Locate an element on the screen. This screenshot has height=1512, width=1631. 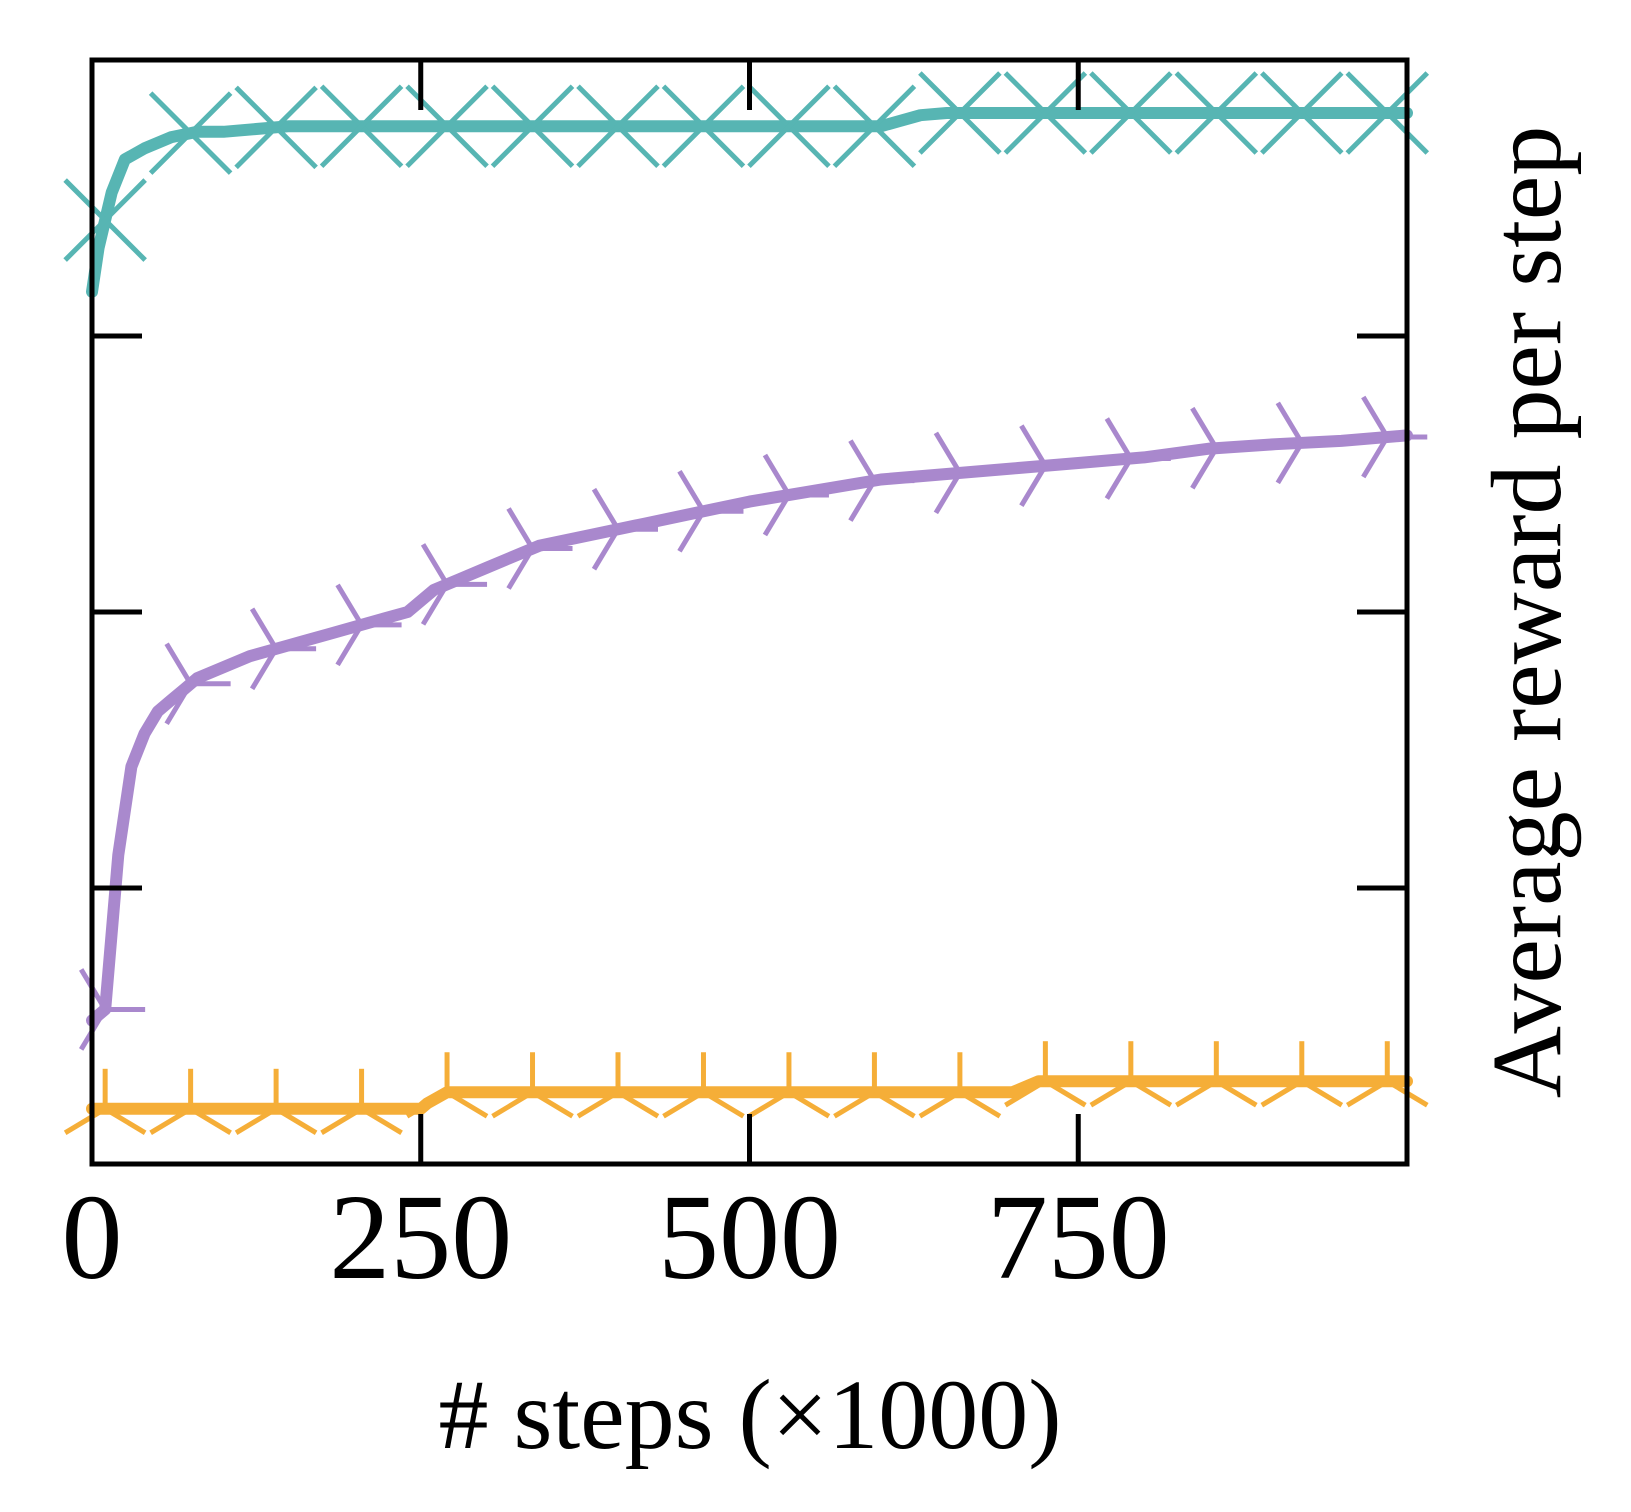
x-tick-label: 750 is located at coordinates (1078, 1237).